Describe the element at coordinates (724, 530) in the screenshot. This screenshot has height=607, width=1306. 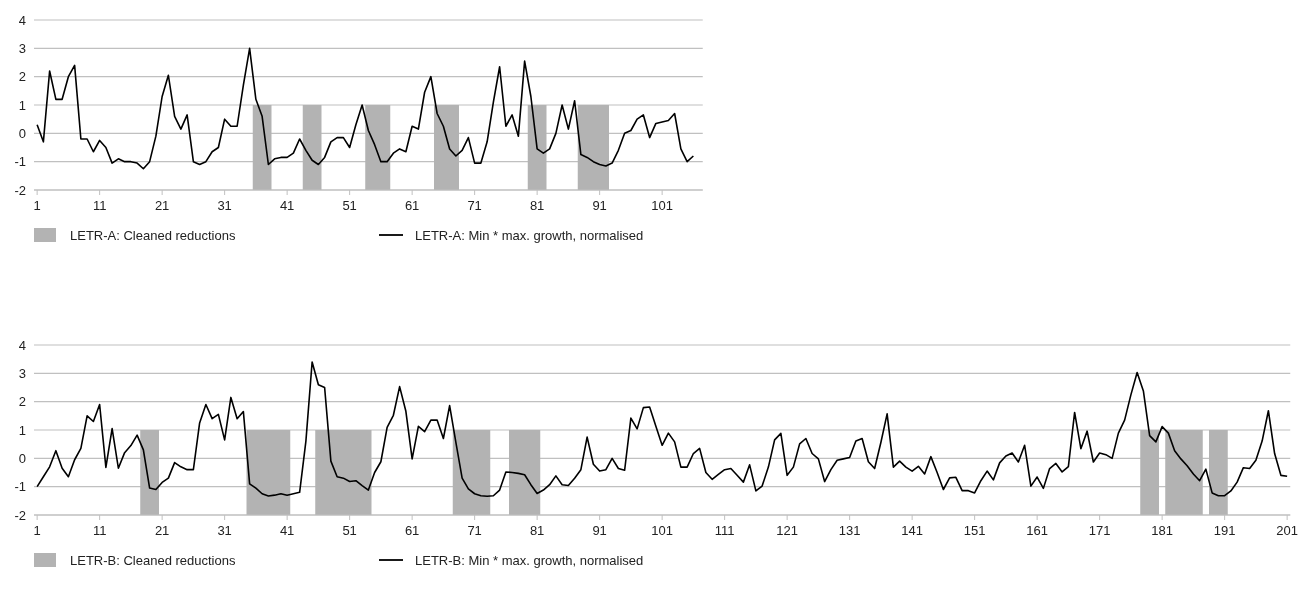
I see `x-tick-label: 111` at that location.